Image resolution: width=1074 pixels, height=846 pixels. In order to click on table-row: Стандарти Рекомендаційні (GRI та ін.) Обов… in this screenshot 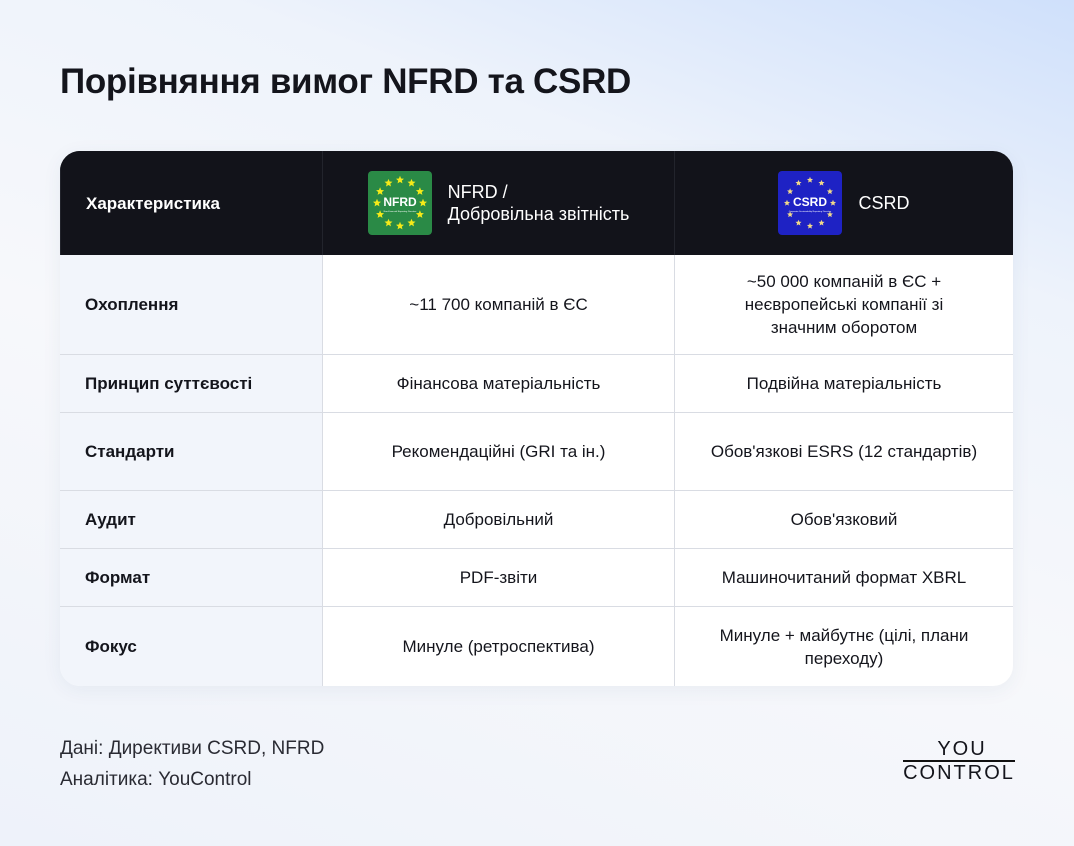, I will do `click(536, 452)`.